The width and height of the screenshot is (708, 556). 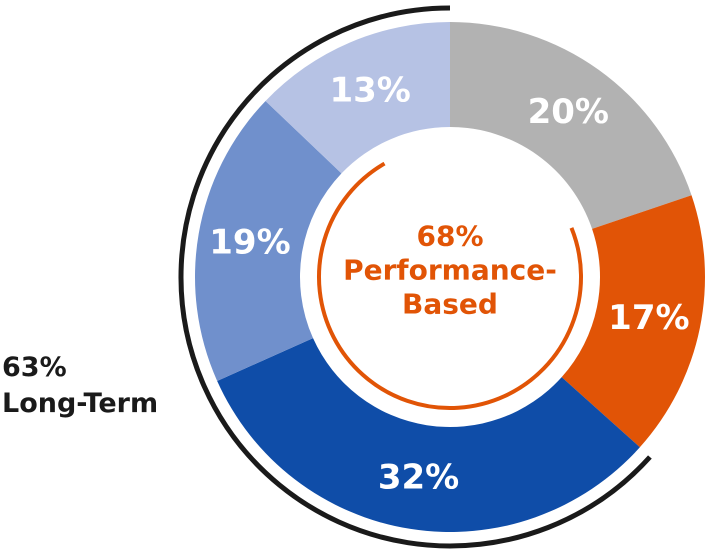 I want to click on performance-percent: 68%, so click(x=449, y=236).